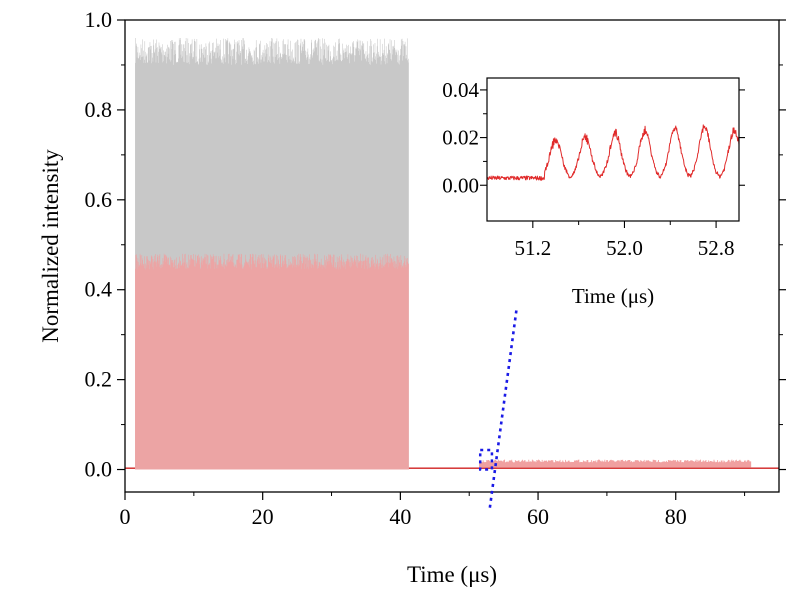  What do you see at coordinates (532, 248) in the screenshot?
I see `inset-x-tick-label: 51.2` at bounding box center [532, 248].